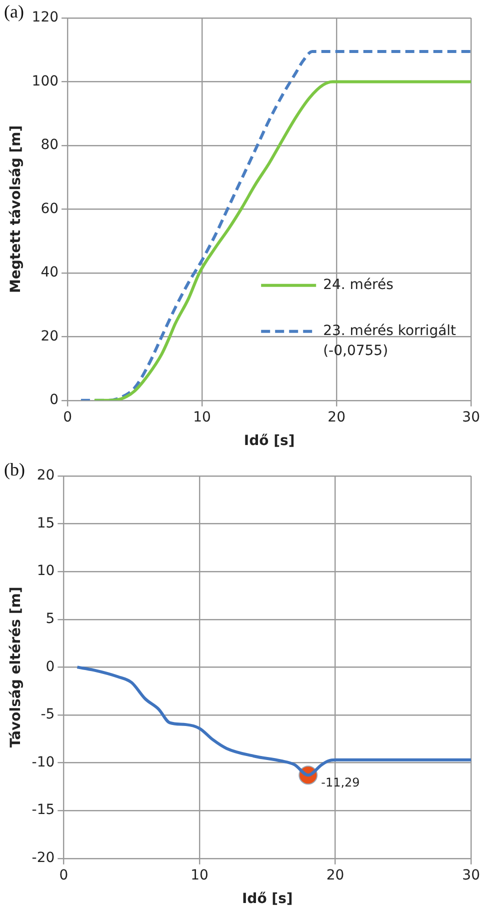 This screenshot has width=483, height=917. I want to click on y-axis-title: Megtett távolság [m], so click(16, 209).